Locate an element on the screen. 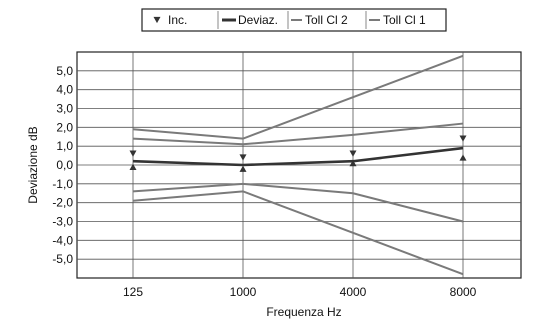  y-tick-label: -5,0 is located at coordinates (62, 259).